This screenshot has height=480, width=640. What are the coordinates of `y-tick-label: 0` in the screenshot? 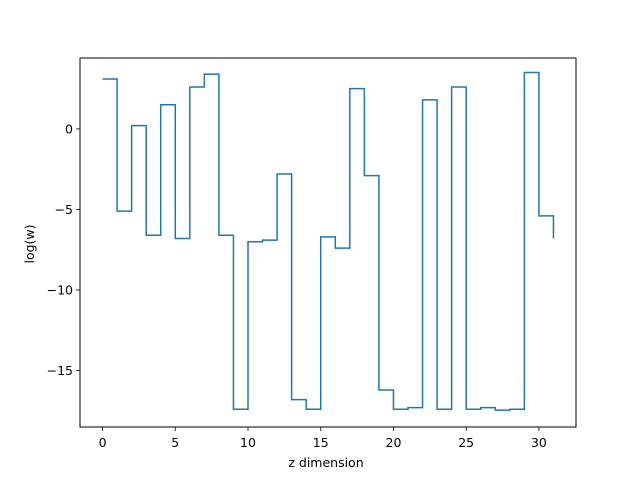 It's located at (69, 128).